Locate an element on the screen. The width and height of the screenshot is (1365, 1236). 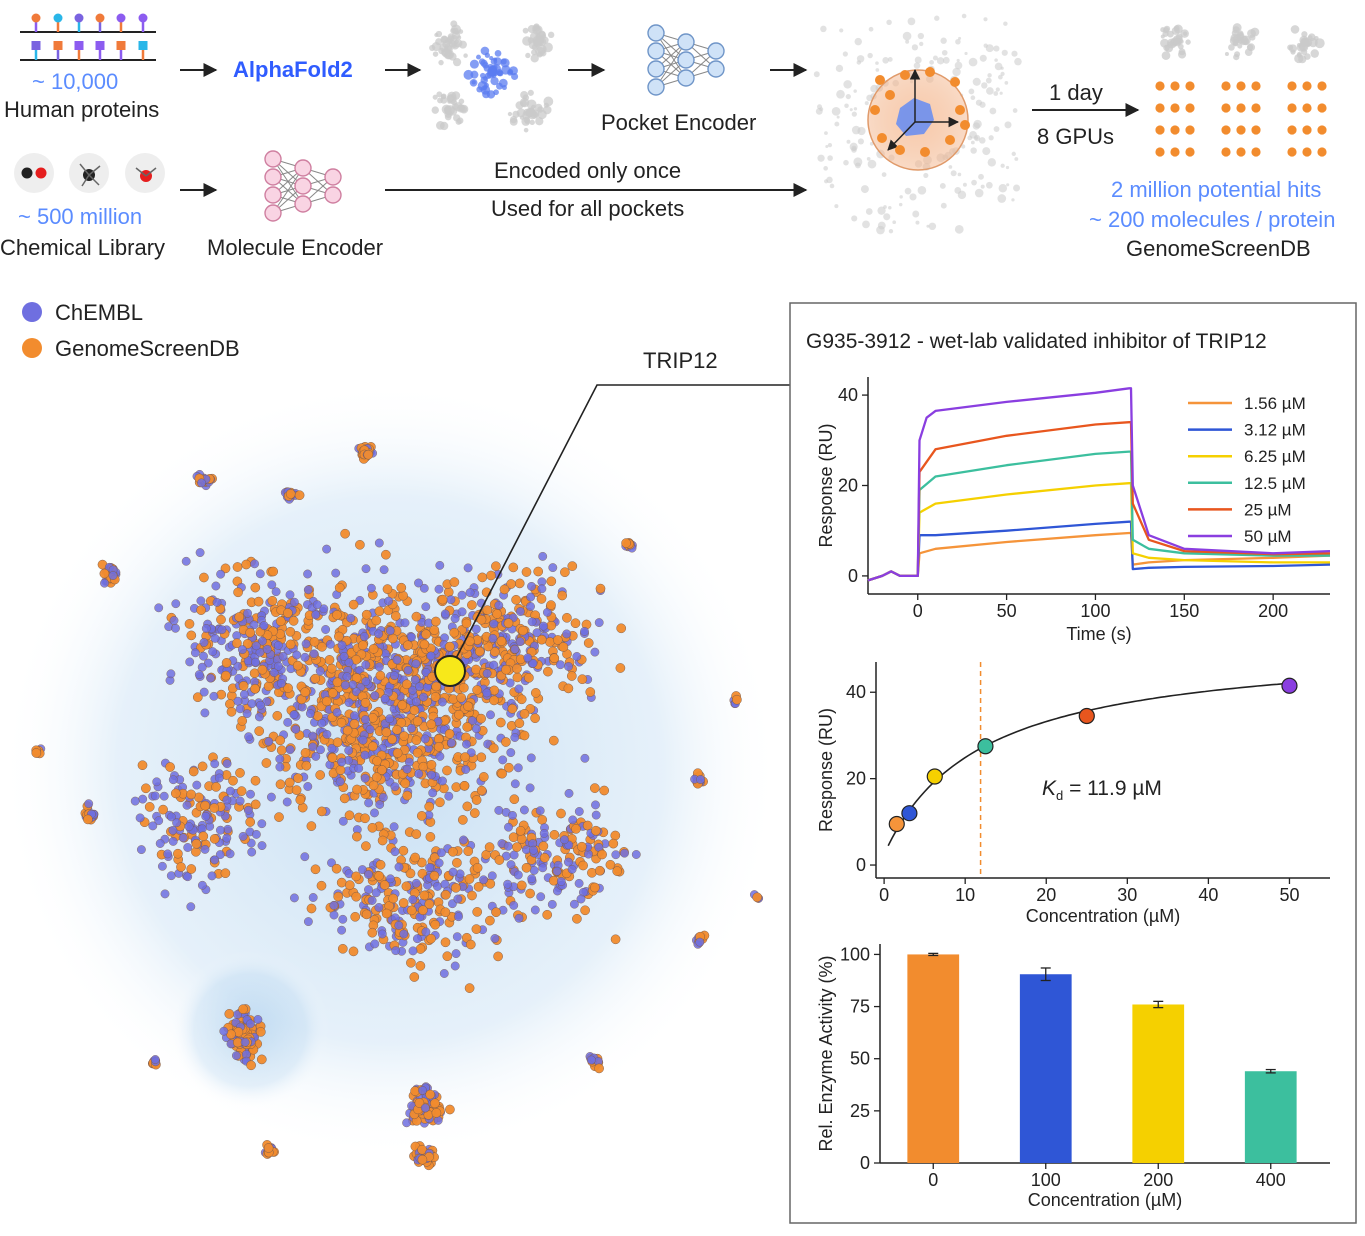
spr-y-tick-label: 40 is located at coordinates (848, 395).